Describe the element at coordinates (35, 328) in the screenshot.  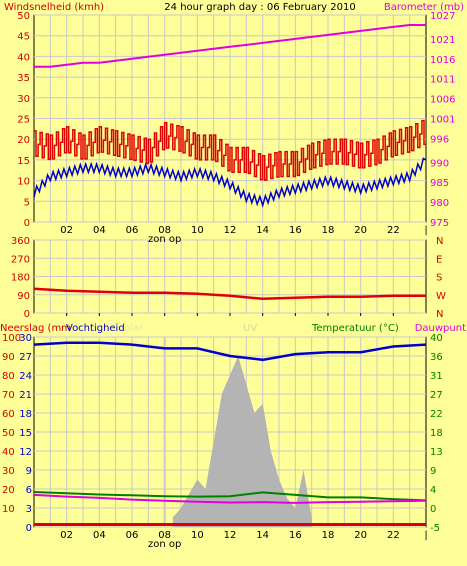
I see `neerslag-label: Neerslag (mm` at that location.